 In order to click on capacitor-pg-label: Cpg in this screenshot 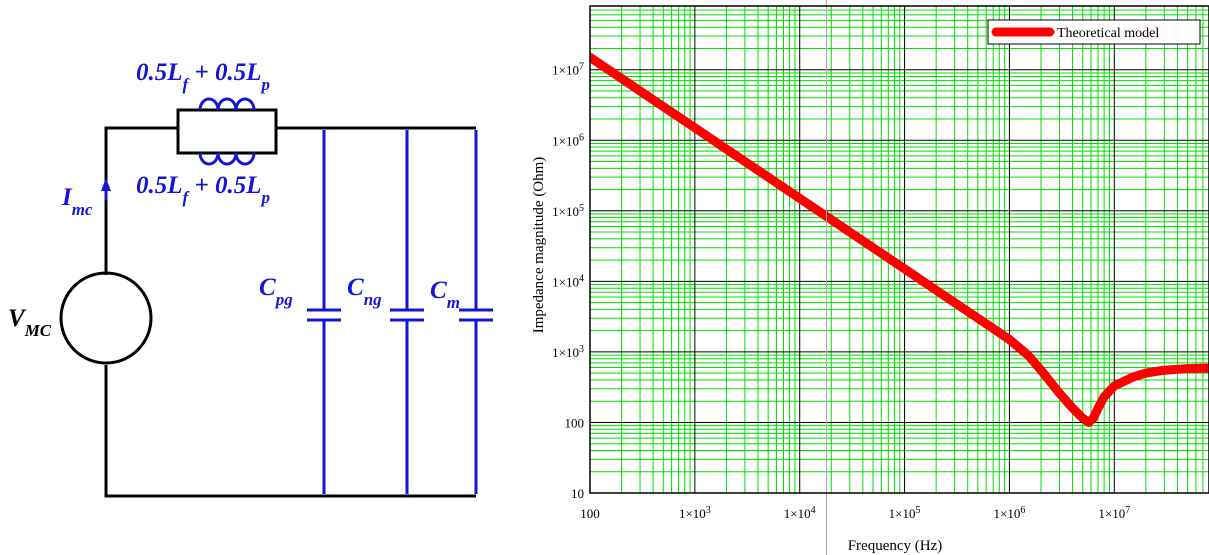, I will do `click(276, 291)`.